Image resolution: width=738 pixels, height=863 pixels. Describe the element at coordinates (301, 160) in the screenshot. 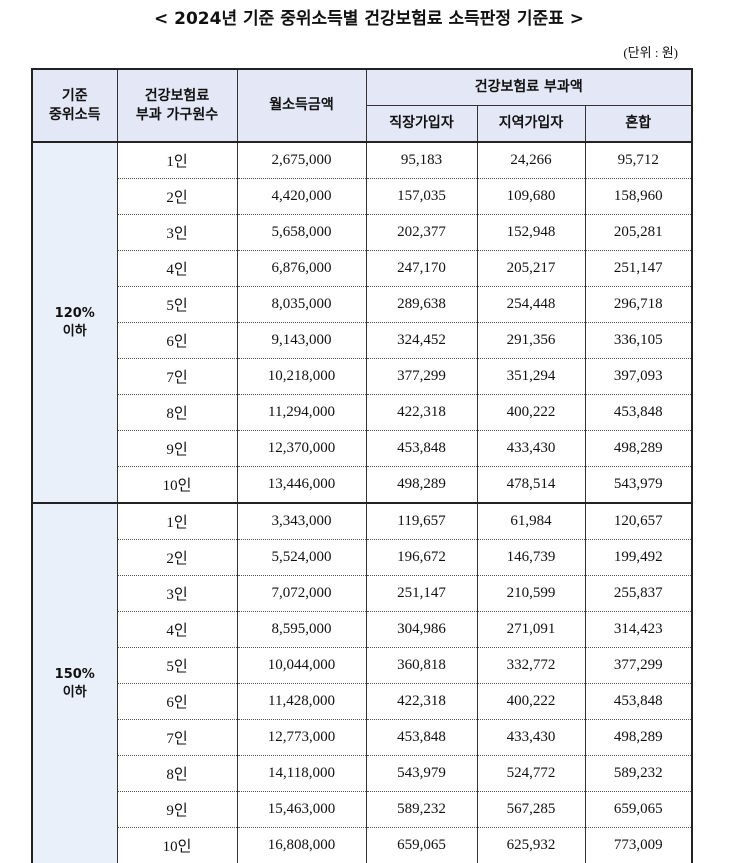

I see `table-cell: 2,675,000` at that location.